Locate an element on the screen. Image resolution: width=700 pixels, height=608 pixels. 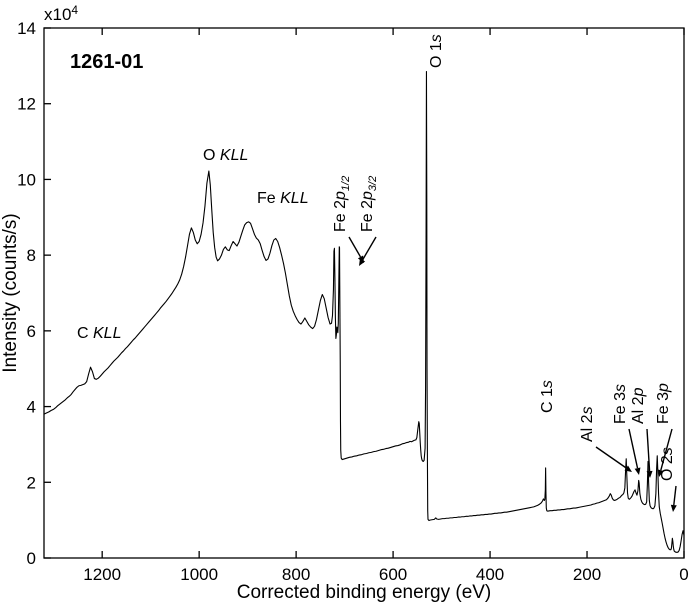
y-tick-label: 4 is located at coordinates (31, 407).